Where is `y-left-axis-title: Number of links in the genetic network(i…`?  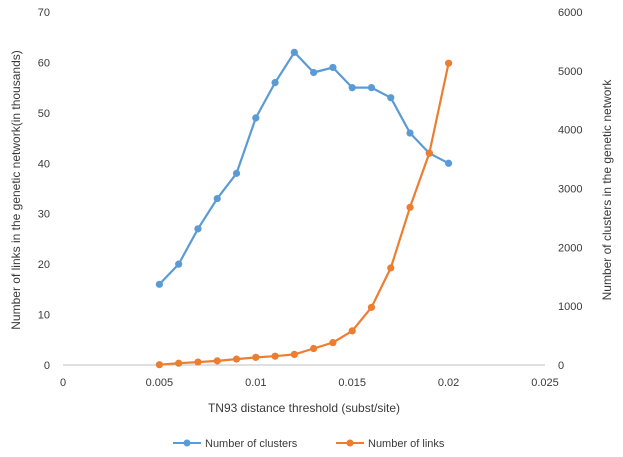
y-left-axis-title: Number of links in the genetic network(i… is located at coordinates (16, 189).